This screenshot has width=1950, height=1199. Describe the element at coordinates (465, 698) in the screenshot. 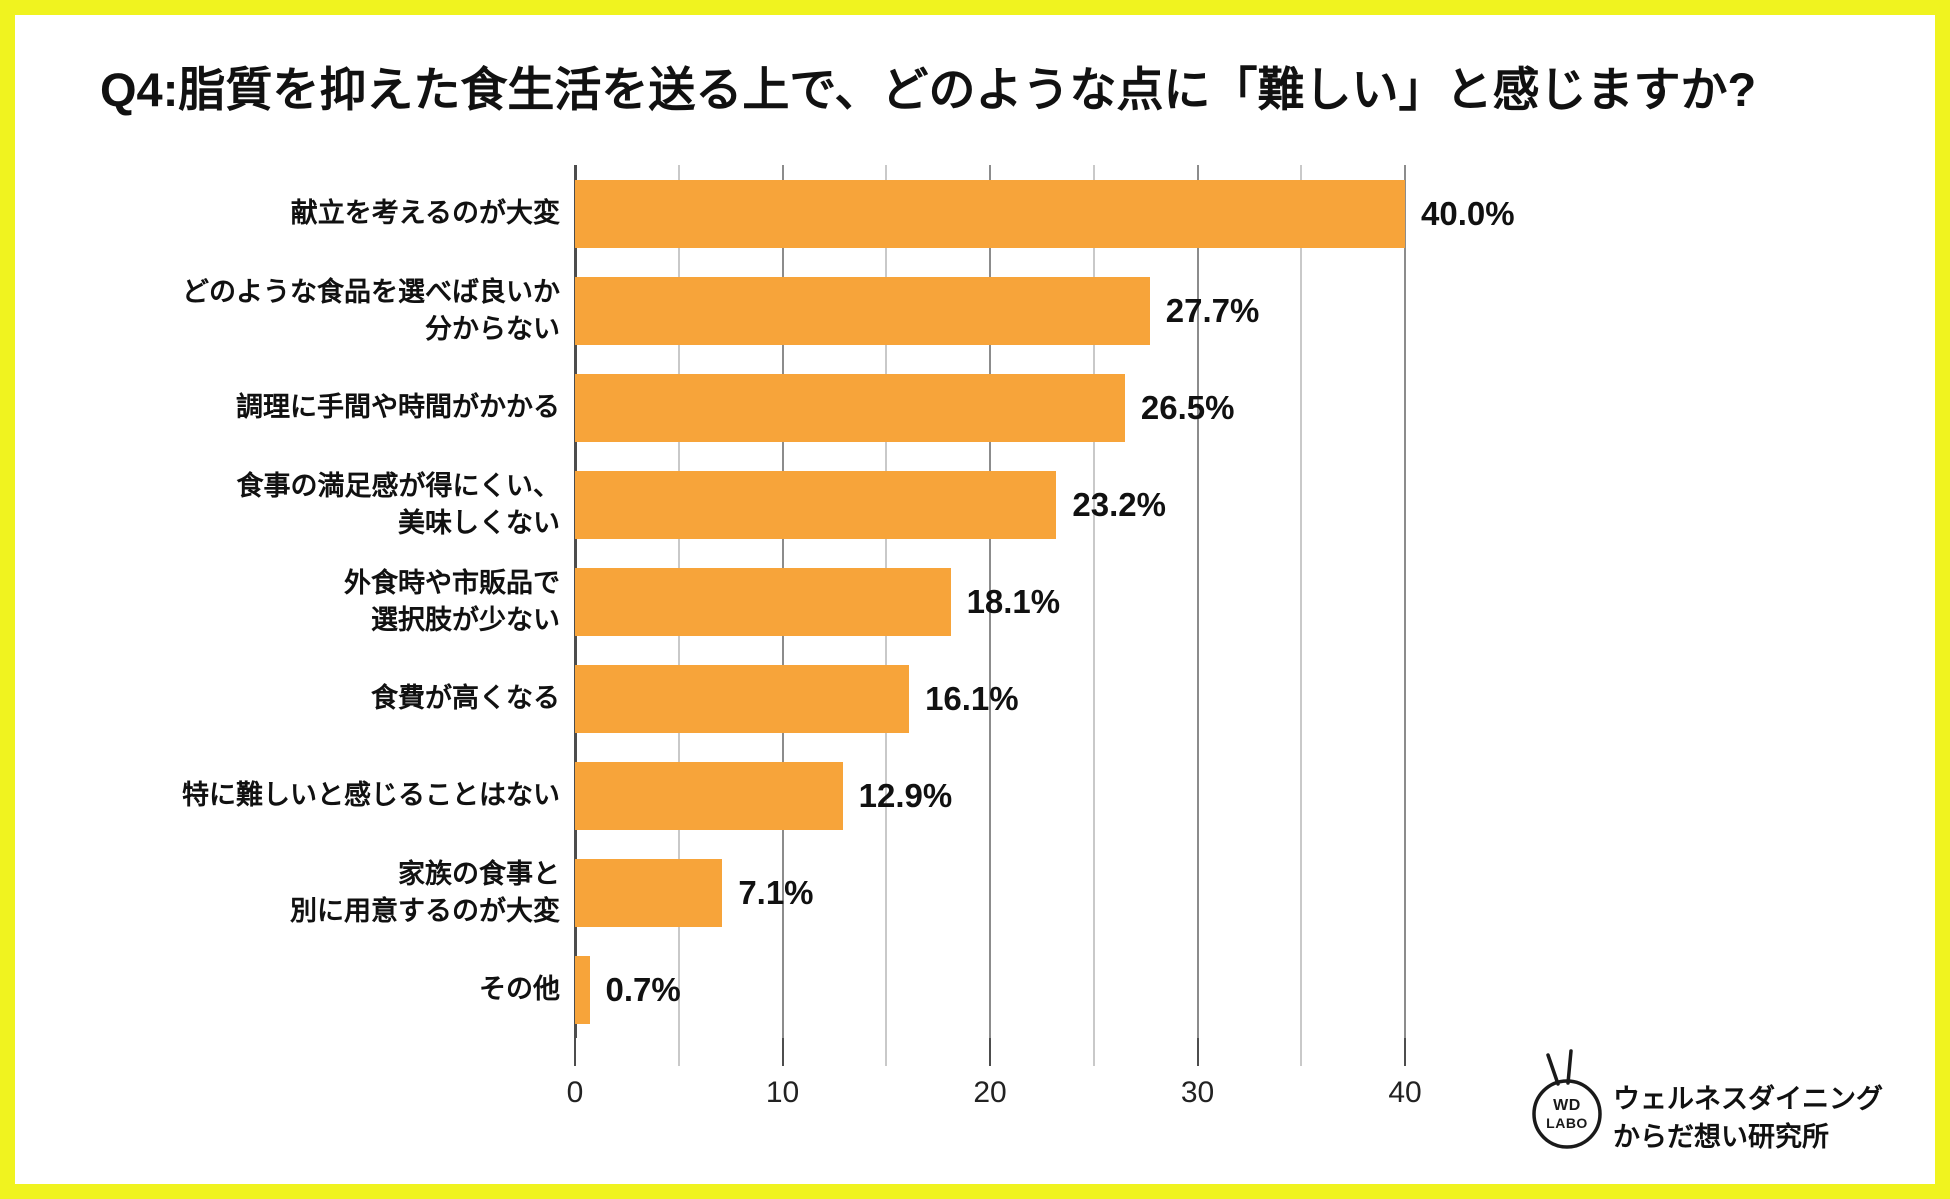

I see `category-label-line: 食費が高くなる` at that location.